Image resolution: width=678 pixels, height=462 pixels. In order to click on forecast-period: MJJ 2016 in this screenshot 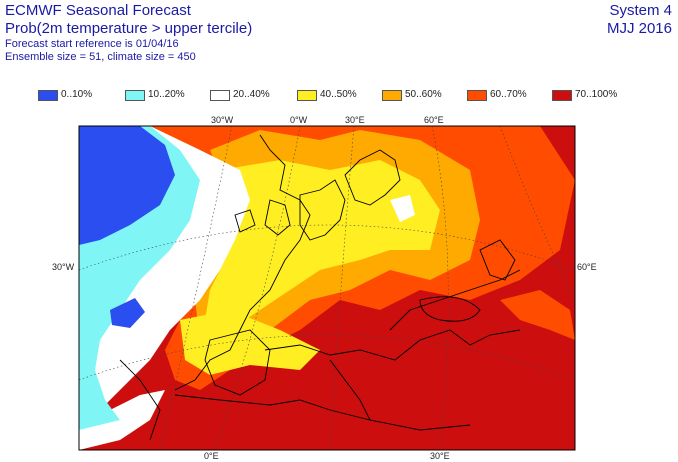, I will do `click(639, 28)`.